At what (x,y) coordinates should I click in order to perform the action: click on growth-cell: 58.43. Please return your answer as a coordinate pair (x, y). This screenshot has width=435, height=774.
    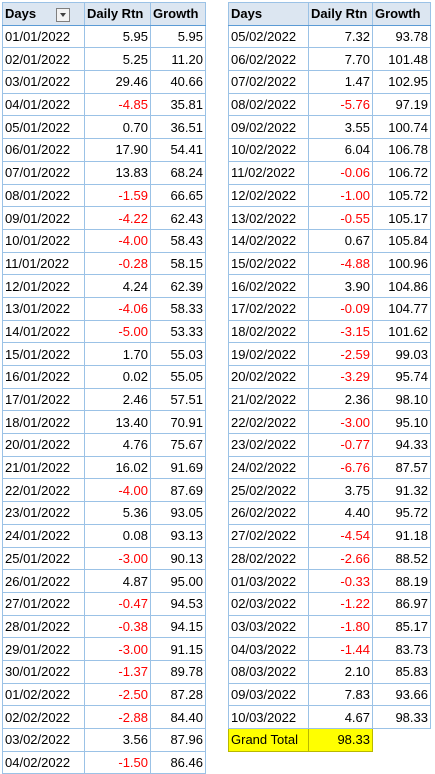
    Looking at the image, I should click on (178, 240).